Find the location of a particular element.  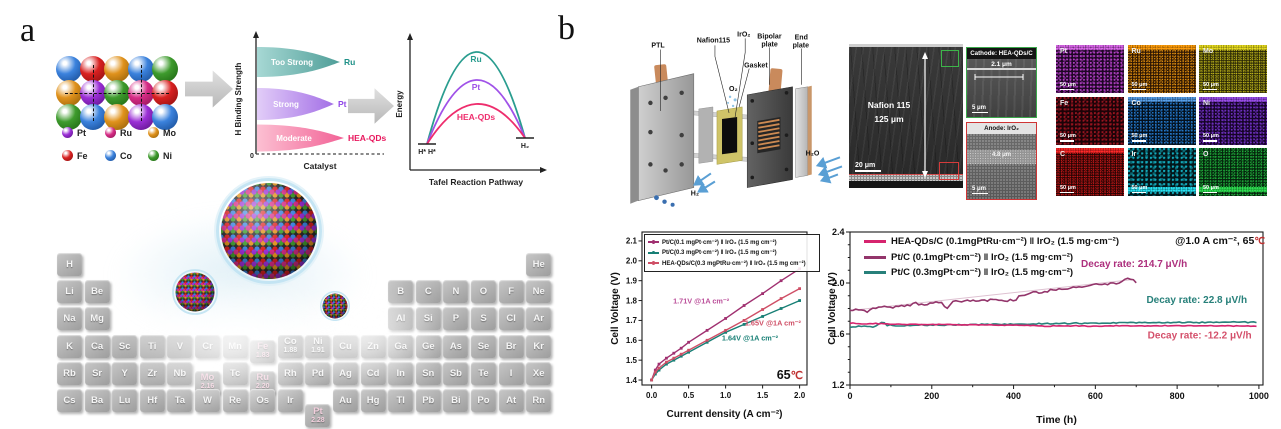

element-tile: O is located at coordinates (483, 292).